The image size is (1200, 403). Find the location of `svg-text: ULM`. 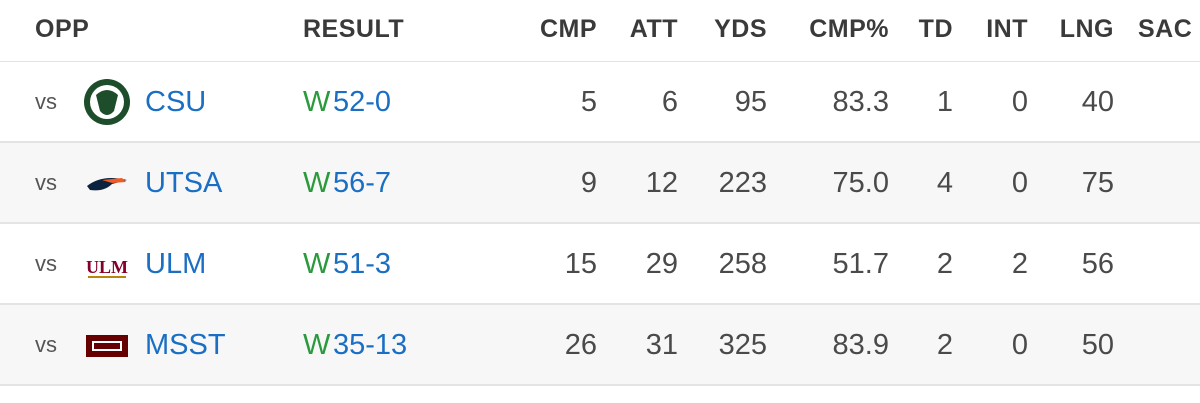

svg-text: ULM is located at coordinates (107, 267).